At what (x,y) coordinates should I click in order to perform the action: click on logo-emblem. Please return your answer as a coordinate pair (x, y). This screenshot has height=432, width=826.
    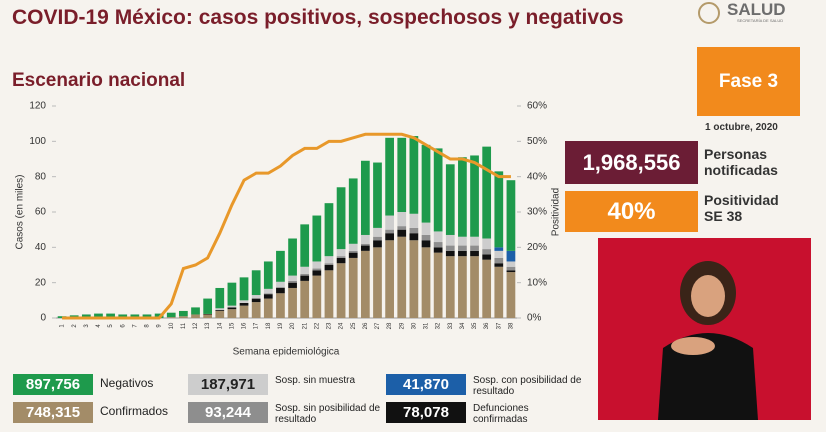
    Looking at the image, I should click on (709, 13).